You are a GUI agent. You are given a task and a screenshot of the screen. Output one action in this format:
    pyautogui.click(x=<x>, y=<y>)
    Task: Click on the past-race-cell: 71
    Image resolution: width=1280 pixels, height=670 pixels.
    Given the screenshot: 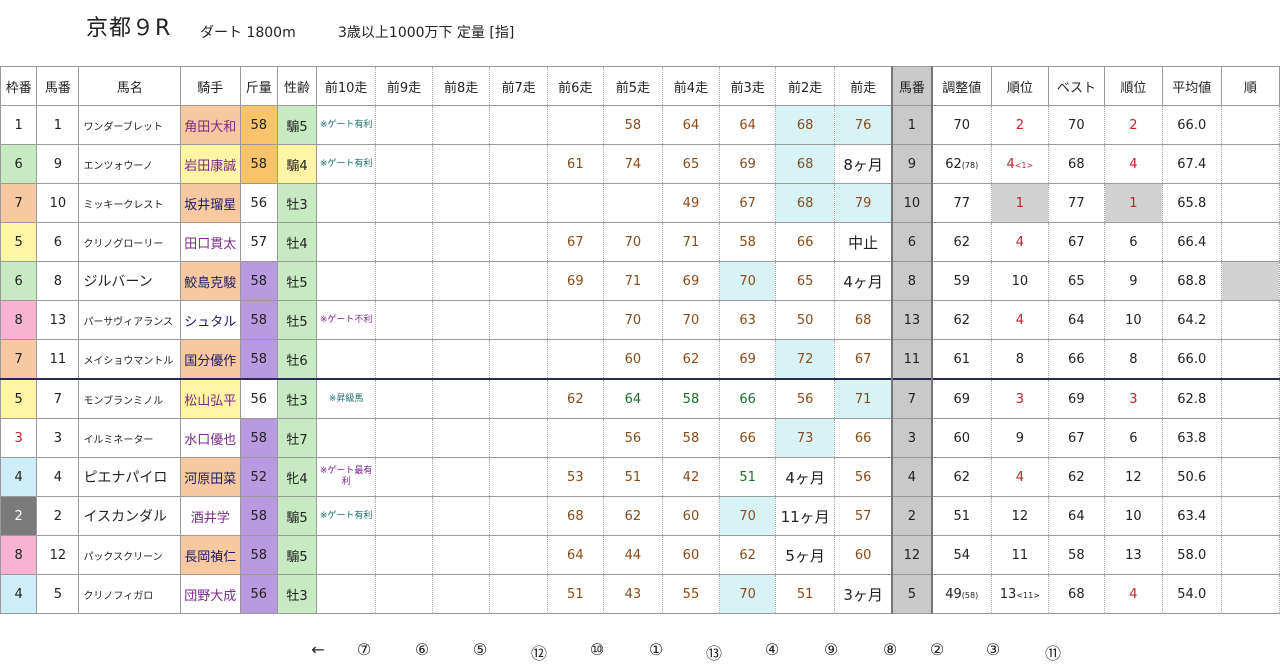 What is the action you would take?
    pyautogui.click(x=863, y=398)
    